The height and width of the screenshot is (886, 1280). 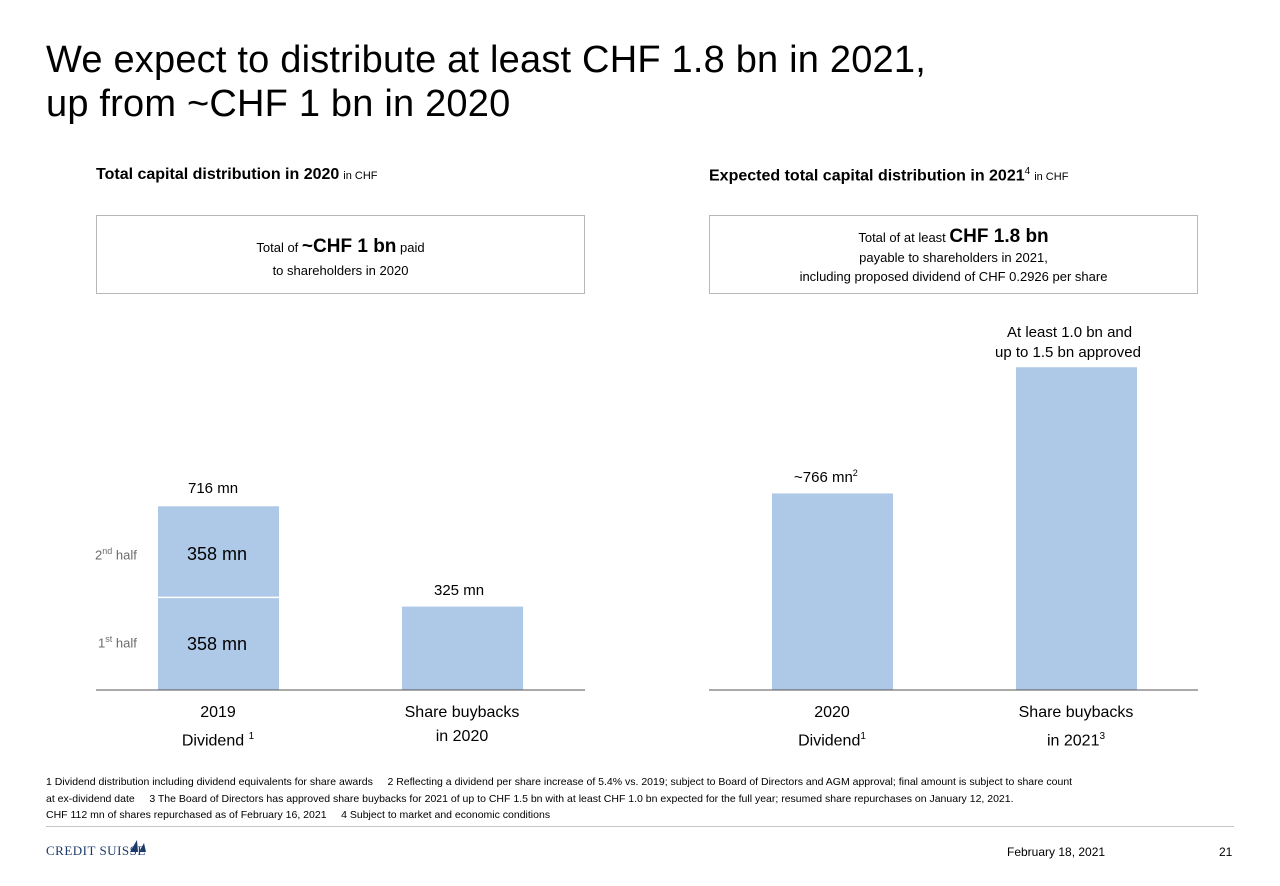 I want to click on right-box-line-2: payable to shareholders in 2021,, so click(x=953, y=257).